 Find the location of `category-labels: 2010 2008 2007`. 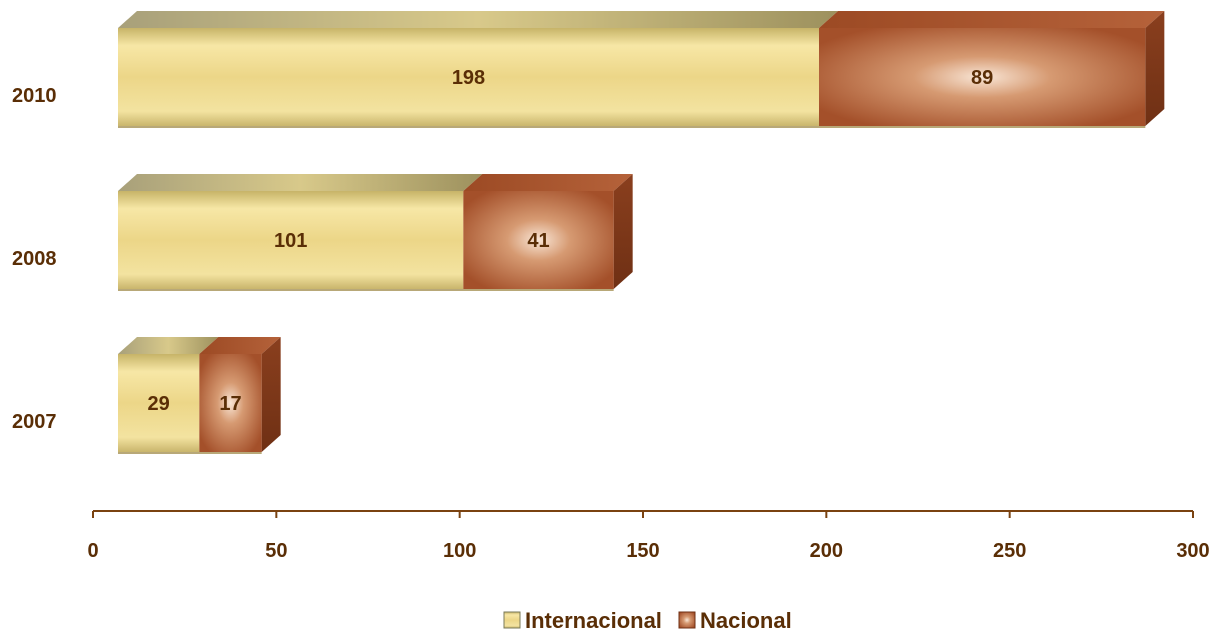

category-labels: 2010 2008 2007 is located at coordinates (34, 259).